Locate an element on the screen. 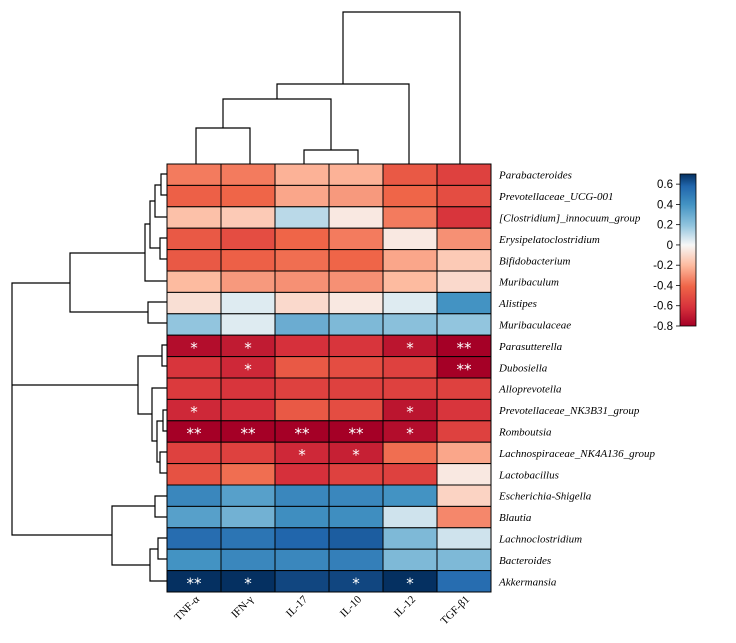  row-label: [Clostridium]_innocuum_group is located at coordinates (570, 219).